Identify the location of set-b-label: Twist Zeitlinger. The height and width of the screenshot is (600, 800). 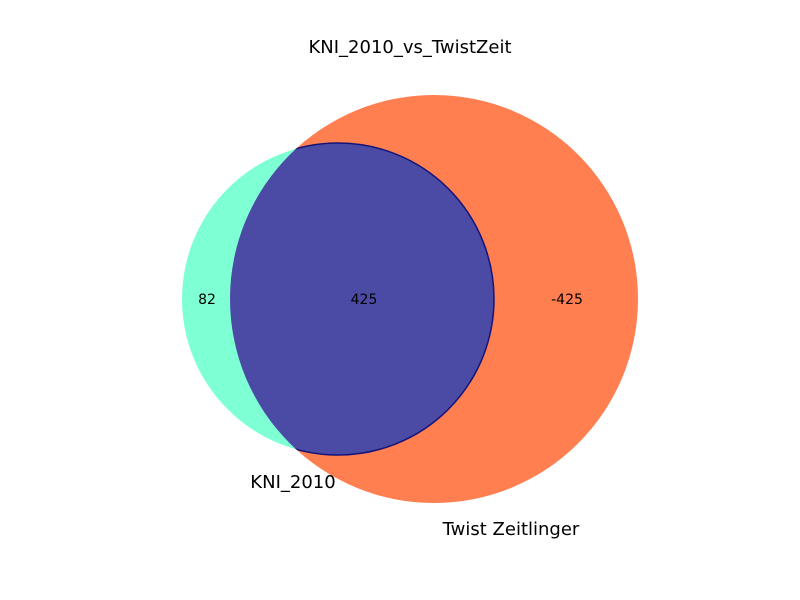
(511, 529).